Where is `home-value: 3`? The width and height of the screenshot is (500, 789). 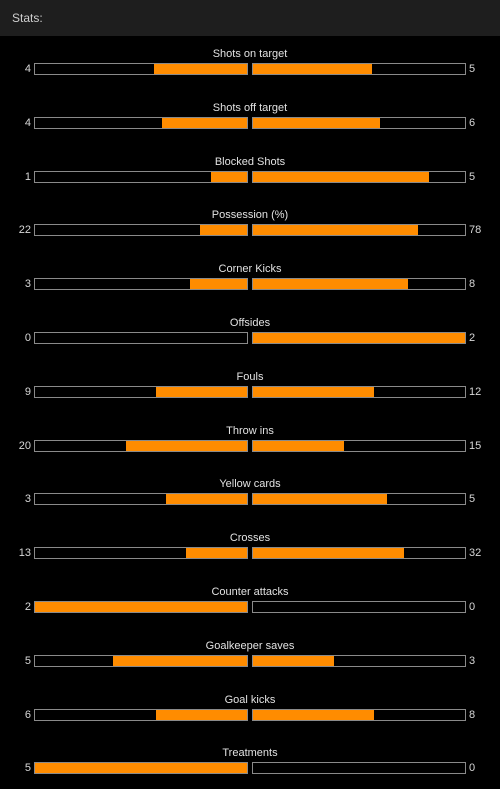
home-value: 3 is located at coordinates (27, 499).